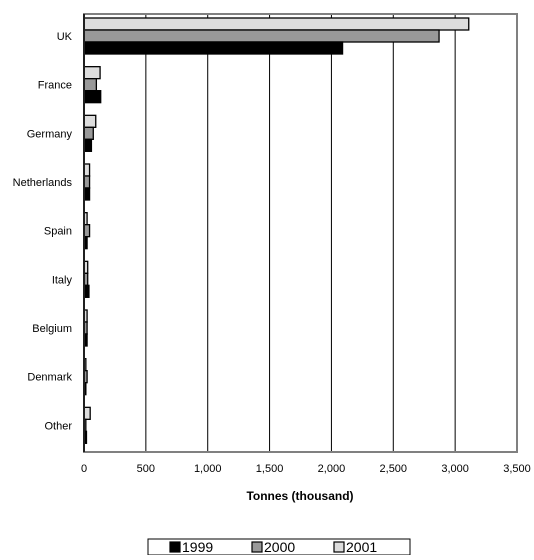 Image resolution: width=534 pixels, height=560 pixels. I want to click on x-tick-label: 1,500, so click(270, 469).